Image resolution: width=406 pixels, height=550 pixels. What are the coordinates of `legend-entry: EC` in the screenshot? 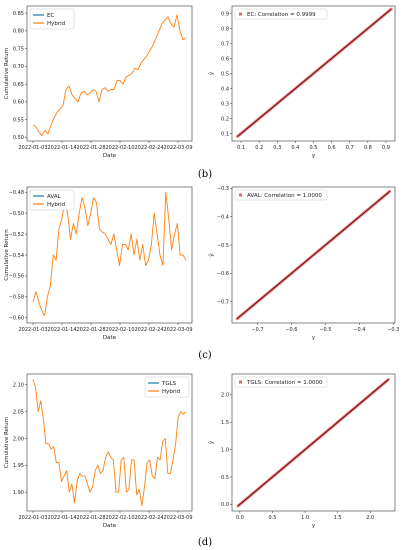 It's located at (50, 16).